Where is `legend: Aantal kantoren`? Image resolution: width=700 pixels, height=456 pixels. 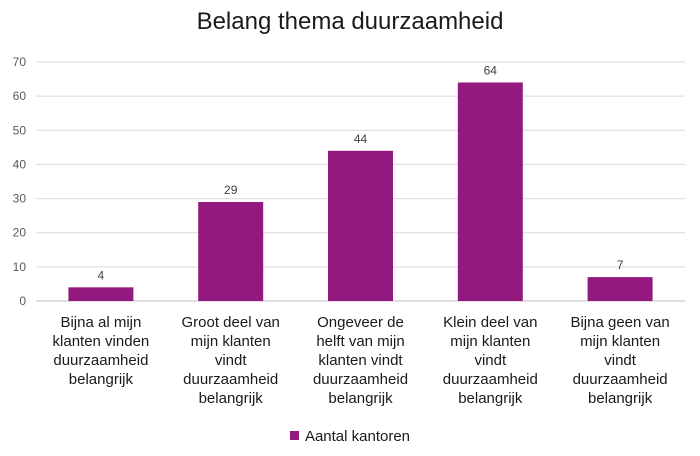 legend: Aantal kantoren is located at coordinates (350, 436).